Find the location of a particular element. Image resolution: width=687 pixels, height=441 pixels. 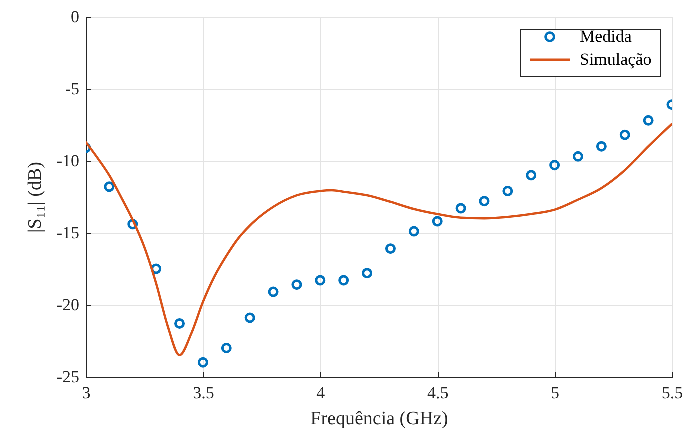

y-axis-title: |S₁₁| (dB) is located at coordinates (35, 197).